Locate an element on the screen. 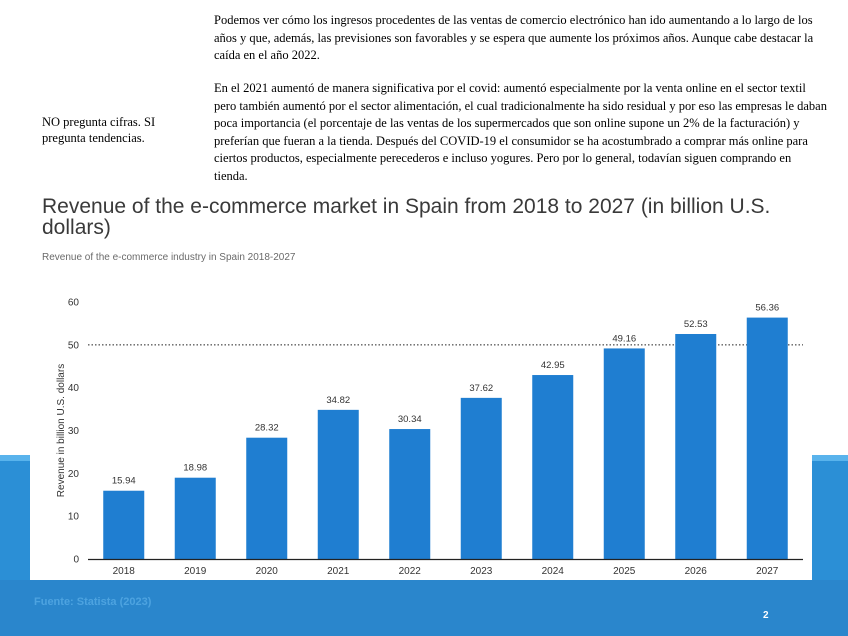 This screenshot has height=636, width=848. data-label: 34.82 is located at coordinates (338, 400).